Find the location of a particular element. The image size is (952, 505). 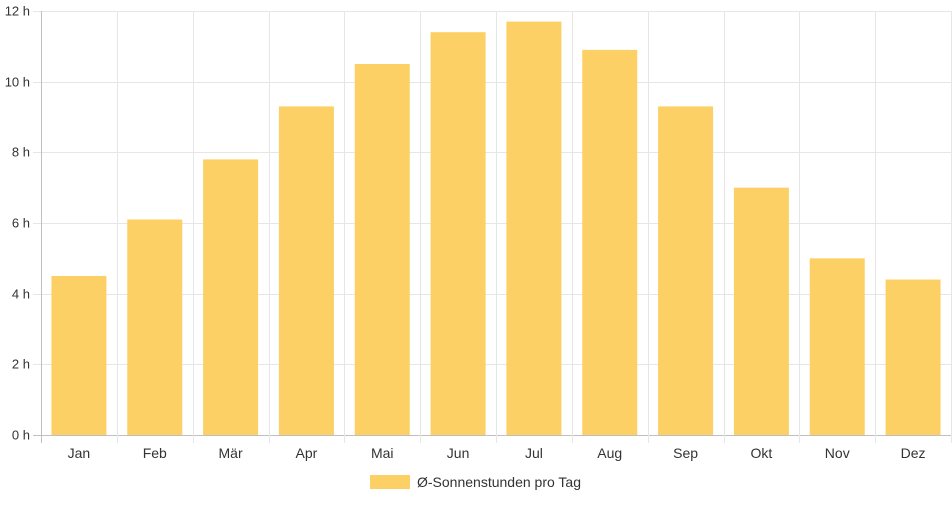

y-tick-label: 0 h is located at coordinates (21, 435).